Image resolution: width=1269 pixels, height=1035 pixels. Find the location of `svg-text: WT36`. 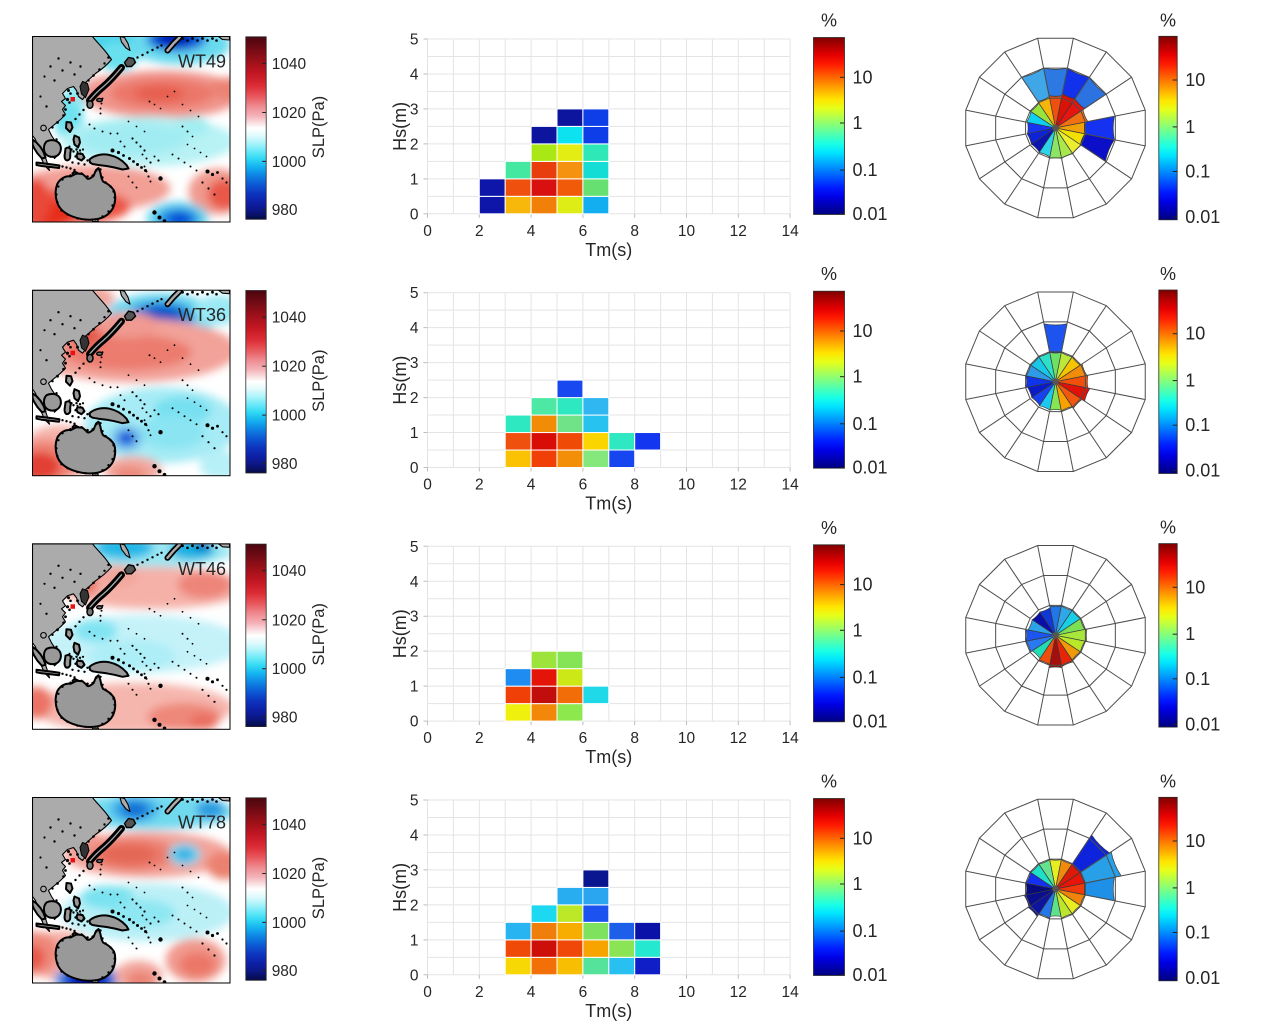

svg-text: WT36 is located at coordinates (202, 315).